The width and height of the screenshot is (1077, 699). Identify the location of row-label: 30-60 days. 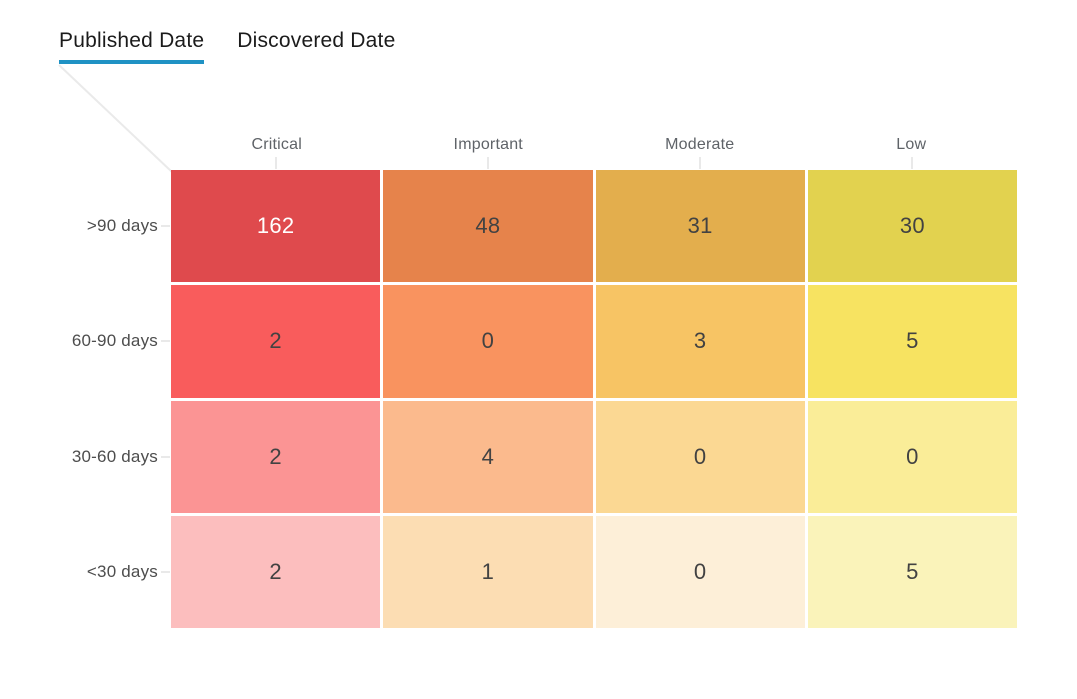
(114, 456).